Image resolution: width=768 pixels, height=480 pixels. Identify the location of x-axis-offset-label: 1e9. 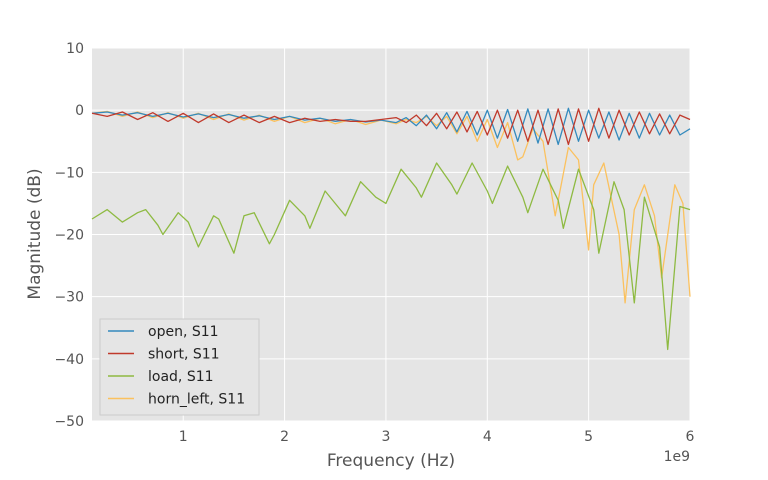
(677, 457).